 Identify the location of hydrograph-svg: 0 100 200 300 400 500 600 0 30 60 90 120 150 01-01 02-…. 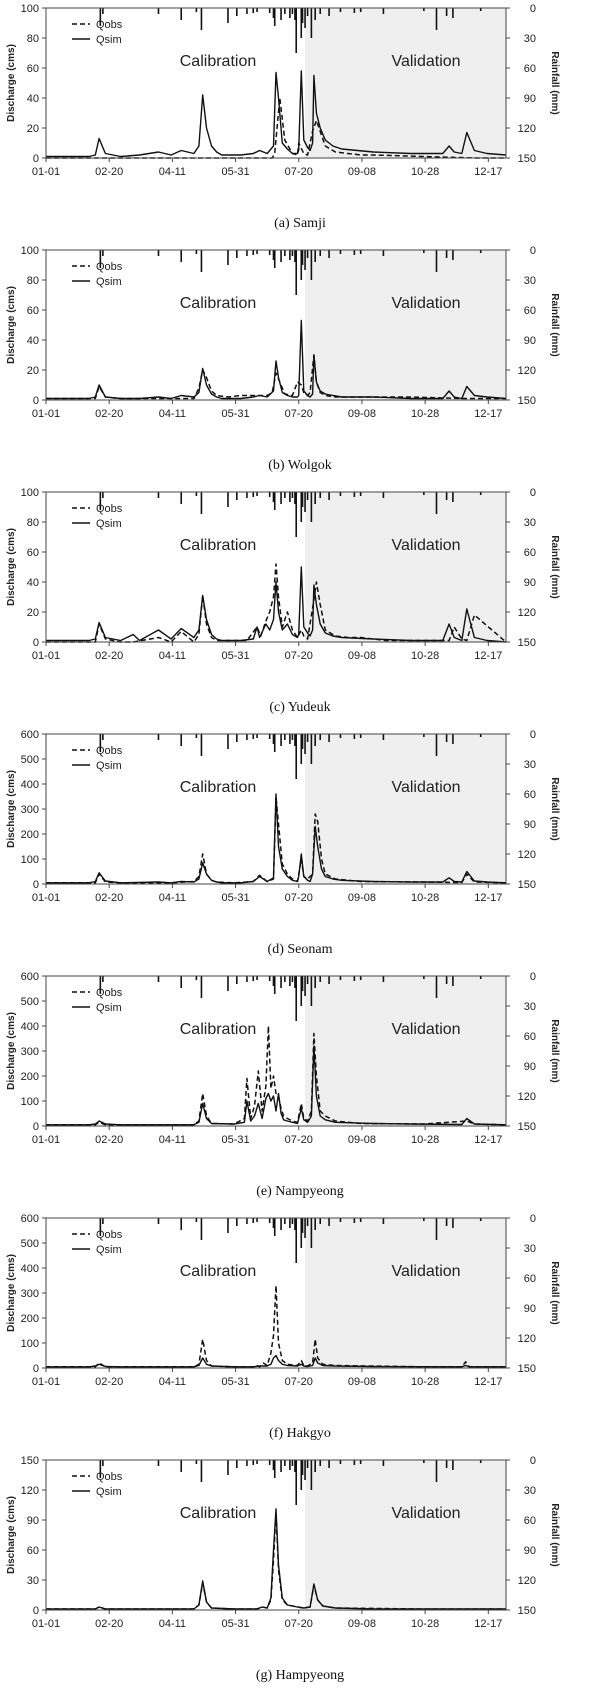
(283, 1300).